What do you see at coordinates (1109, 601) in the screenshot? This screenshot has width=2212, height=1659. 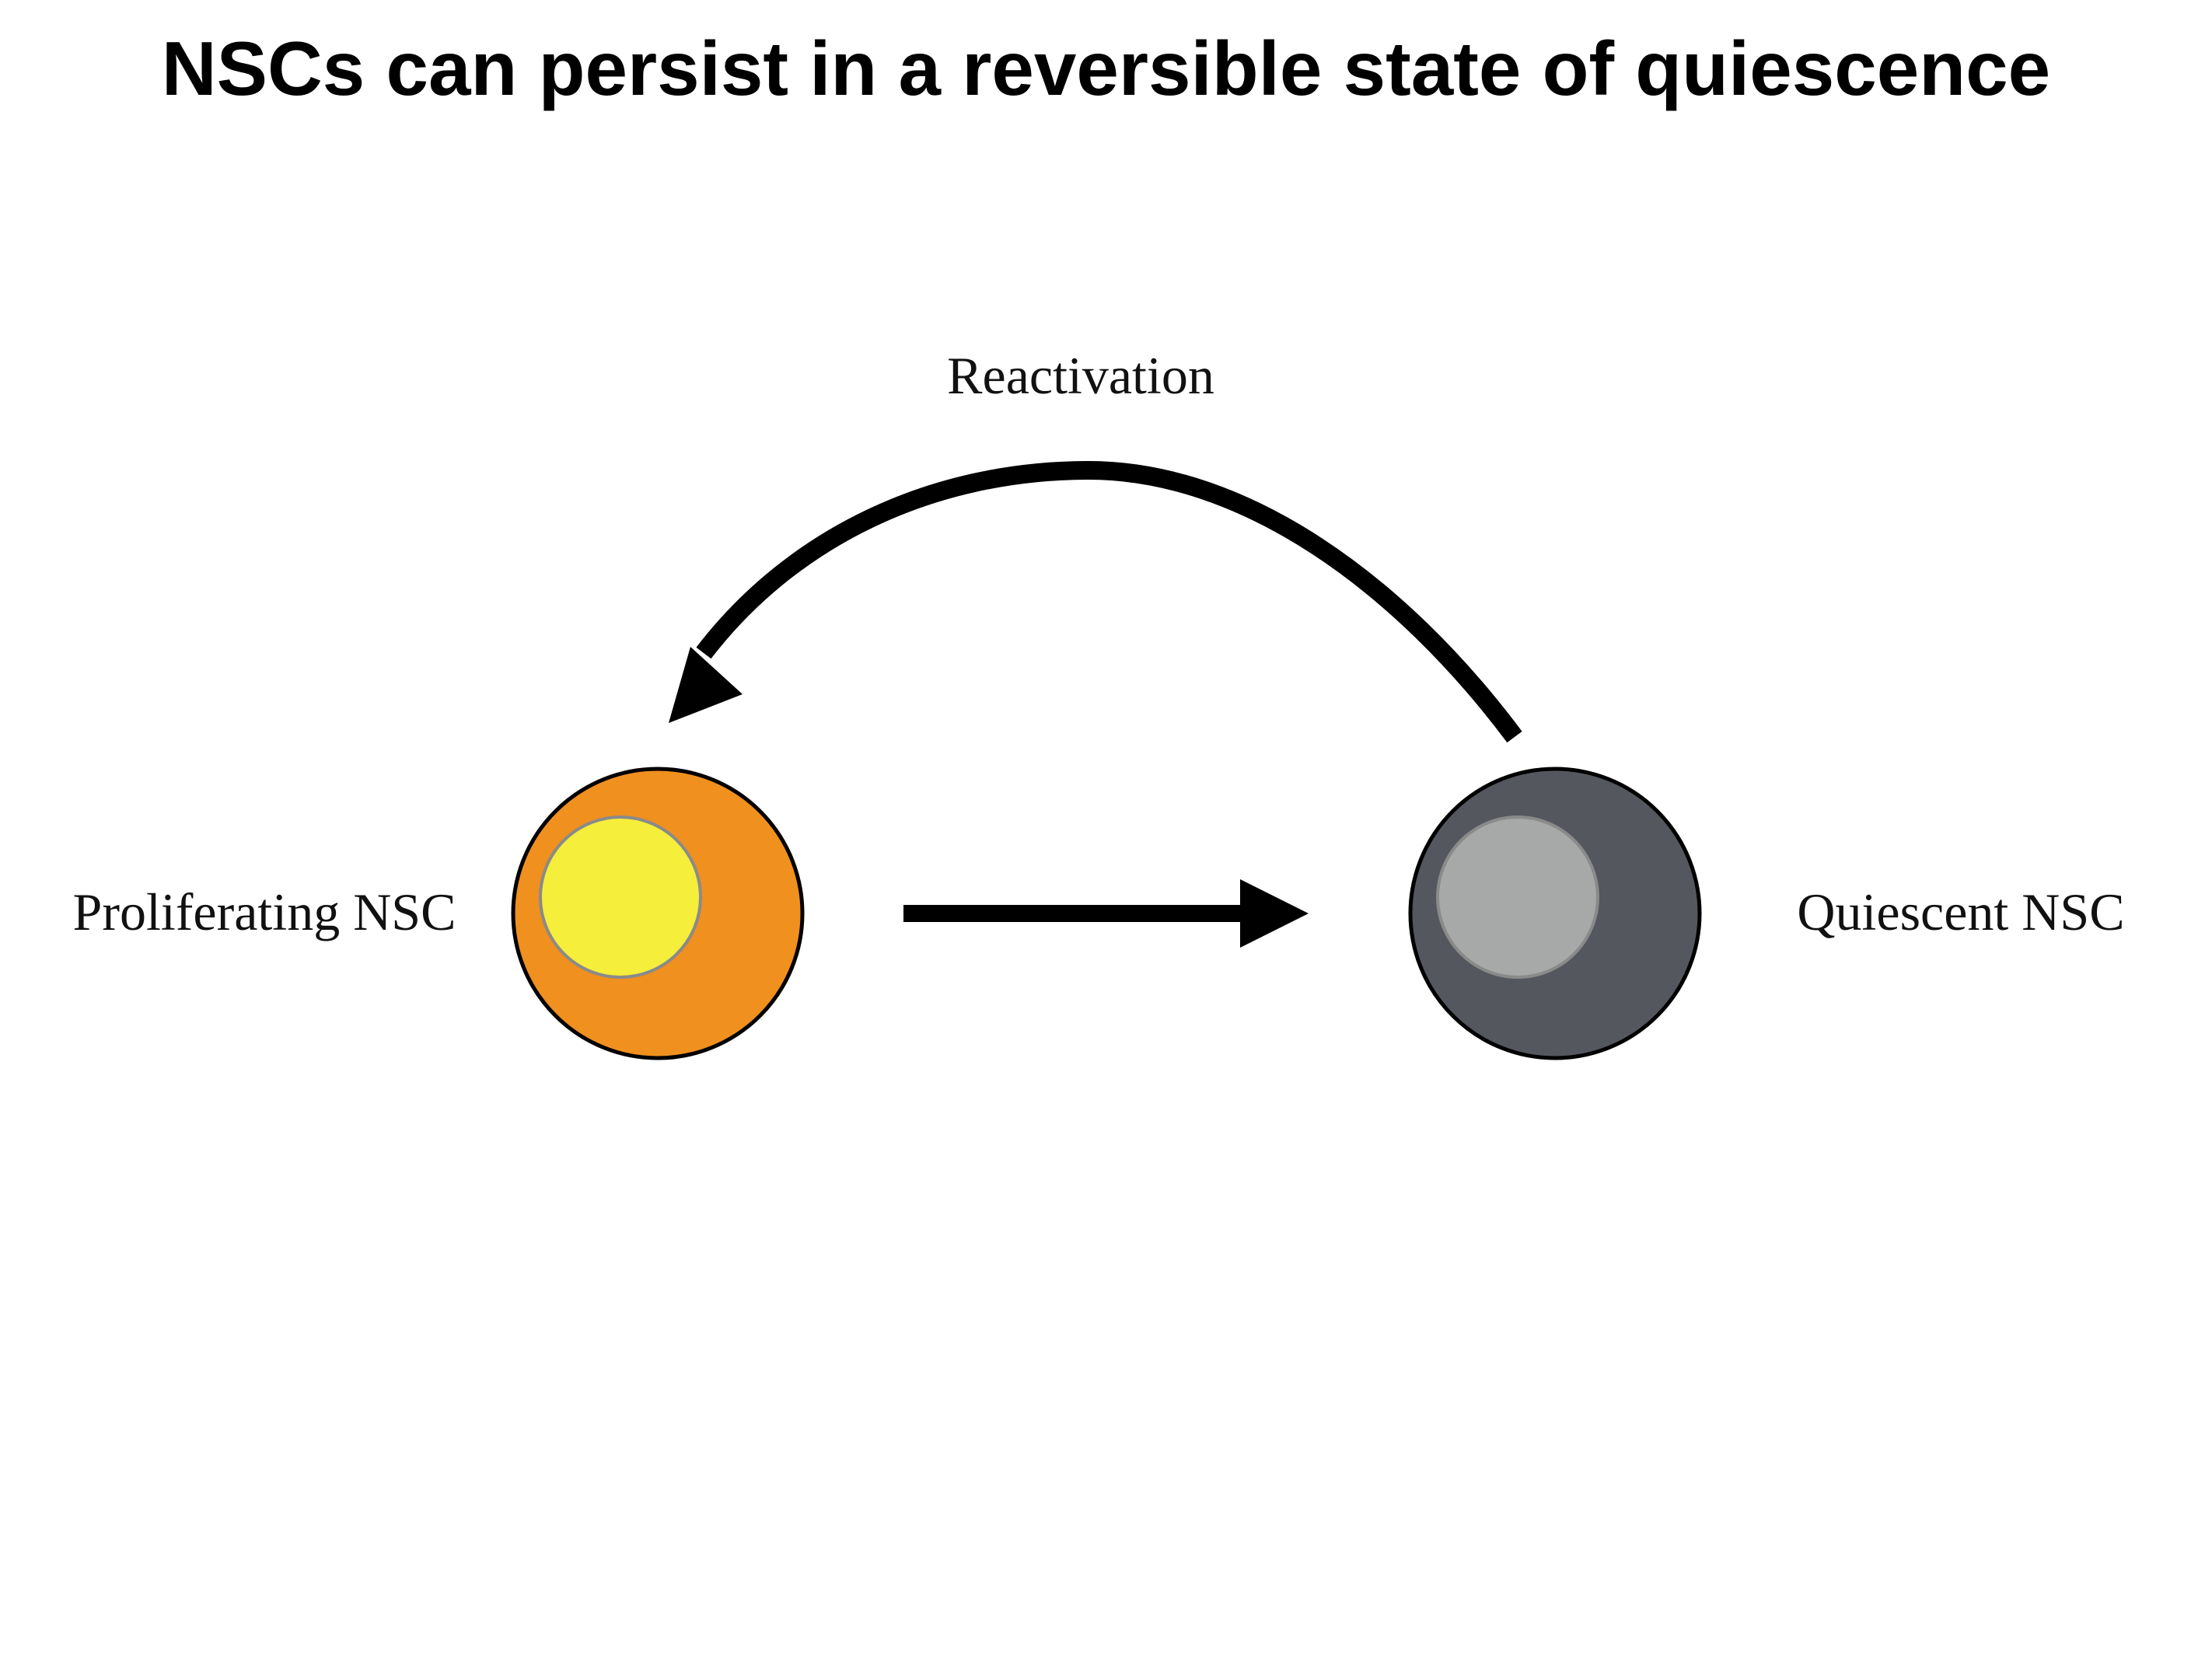 I see `reactivation-arrow-shaft` at bounding box center [1109, 601].